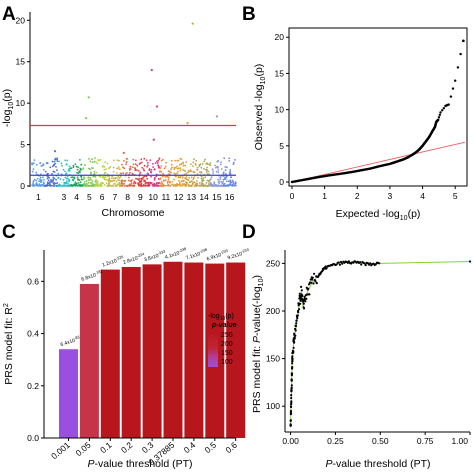 The image size is (474, 474). I want to click on prs-bar-label: 1.2x10-226, so click(113, 262).